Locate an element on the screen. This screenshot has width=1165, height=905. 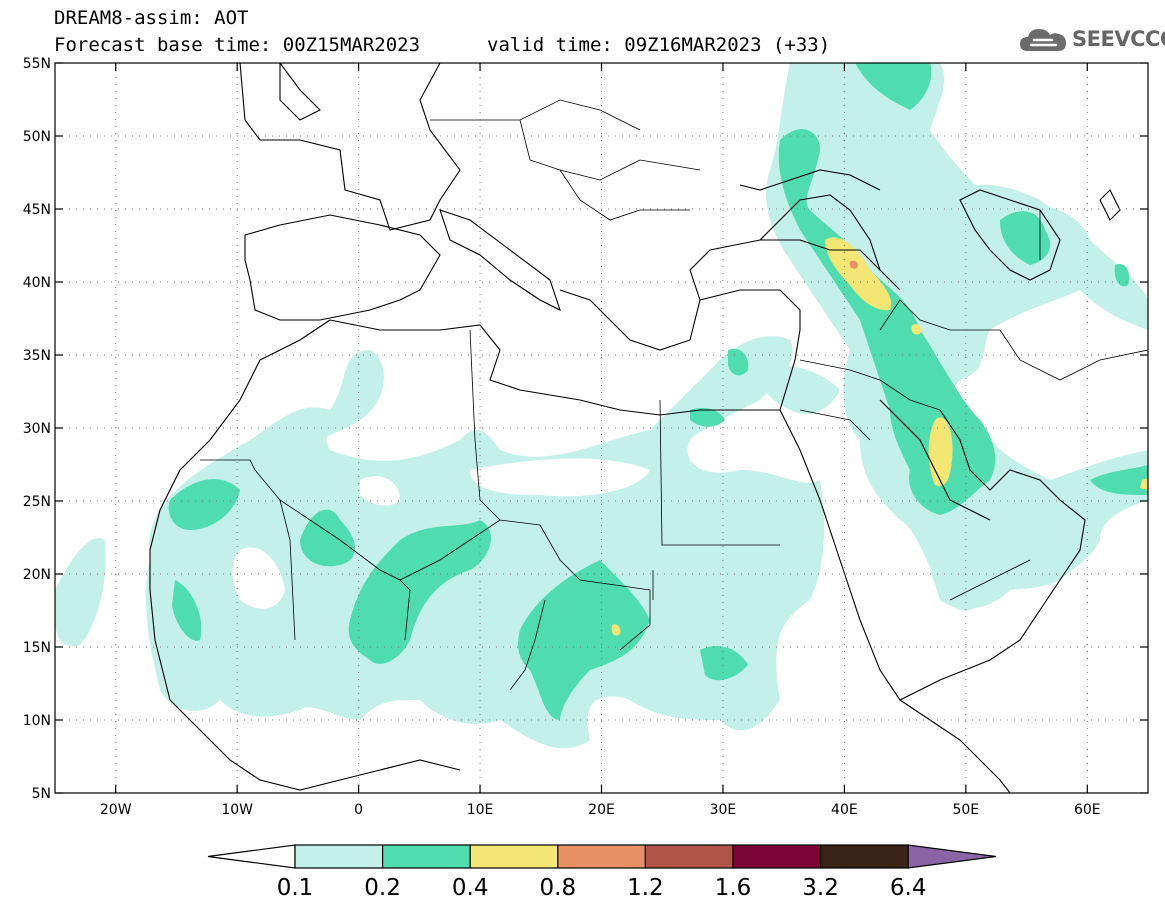
seevccc-logo: SEEVCCC is located at coordinates (1091, 40).